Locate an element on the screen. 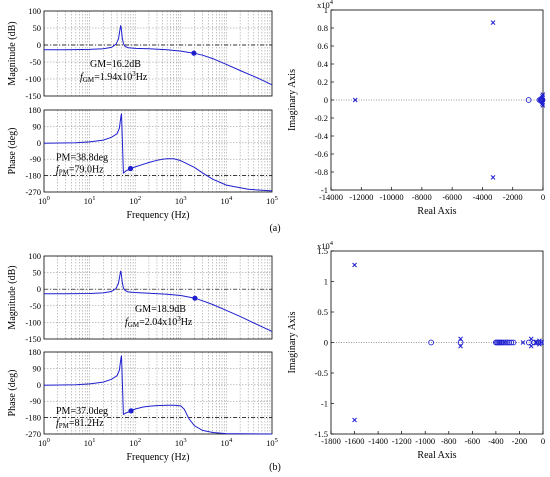  y-tick-label: -0.5 is located at coordinates (321, 373).